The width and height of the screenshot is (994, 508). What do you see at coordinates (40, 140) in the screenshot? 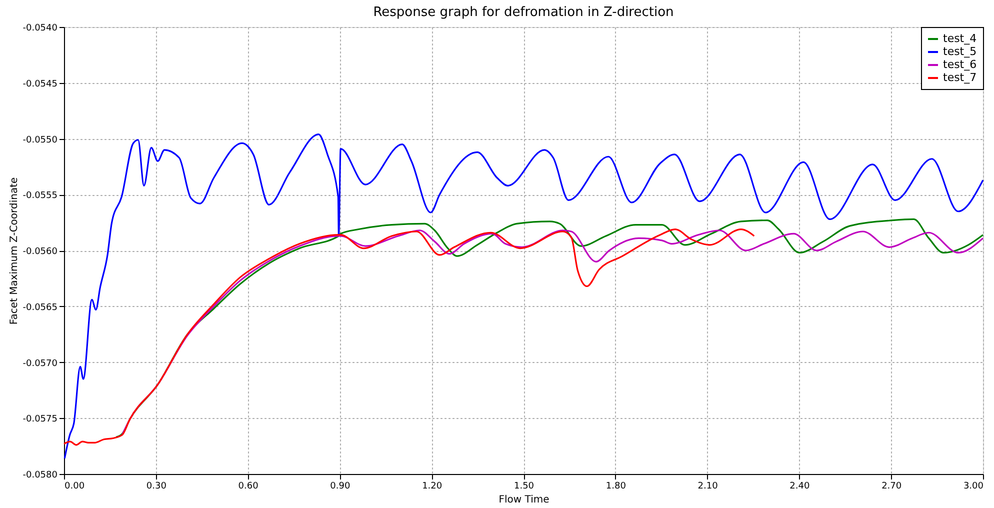
I see `y-tick-label: -0.0550` at bounding box center [40, 140].